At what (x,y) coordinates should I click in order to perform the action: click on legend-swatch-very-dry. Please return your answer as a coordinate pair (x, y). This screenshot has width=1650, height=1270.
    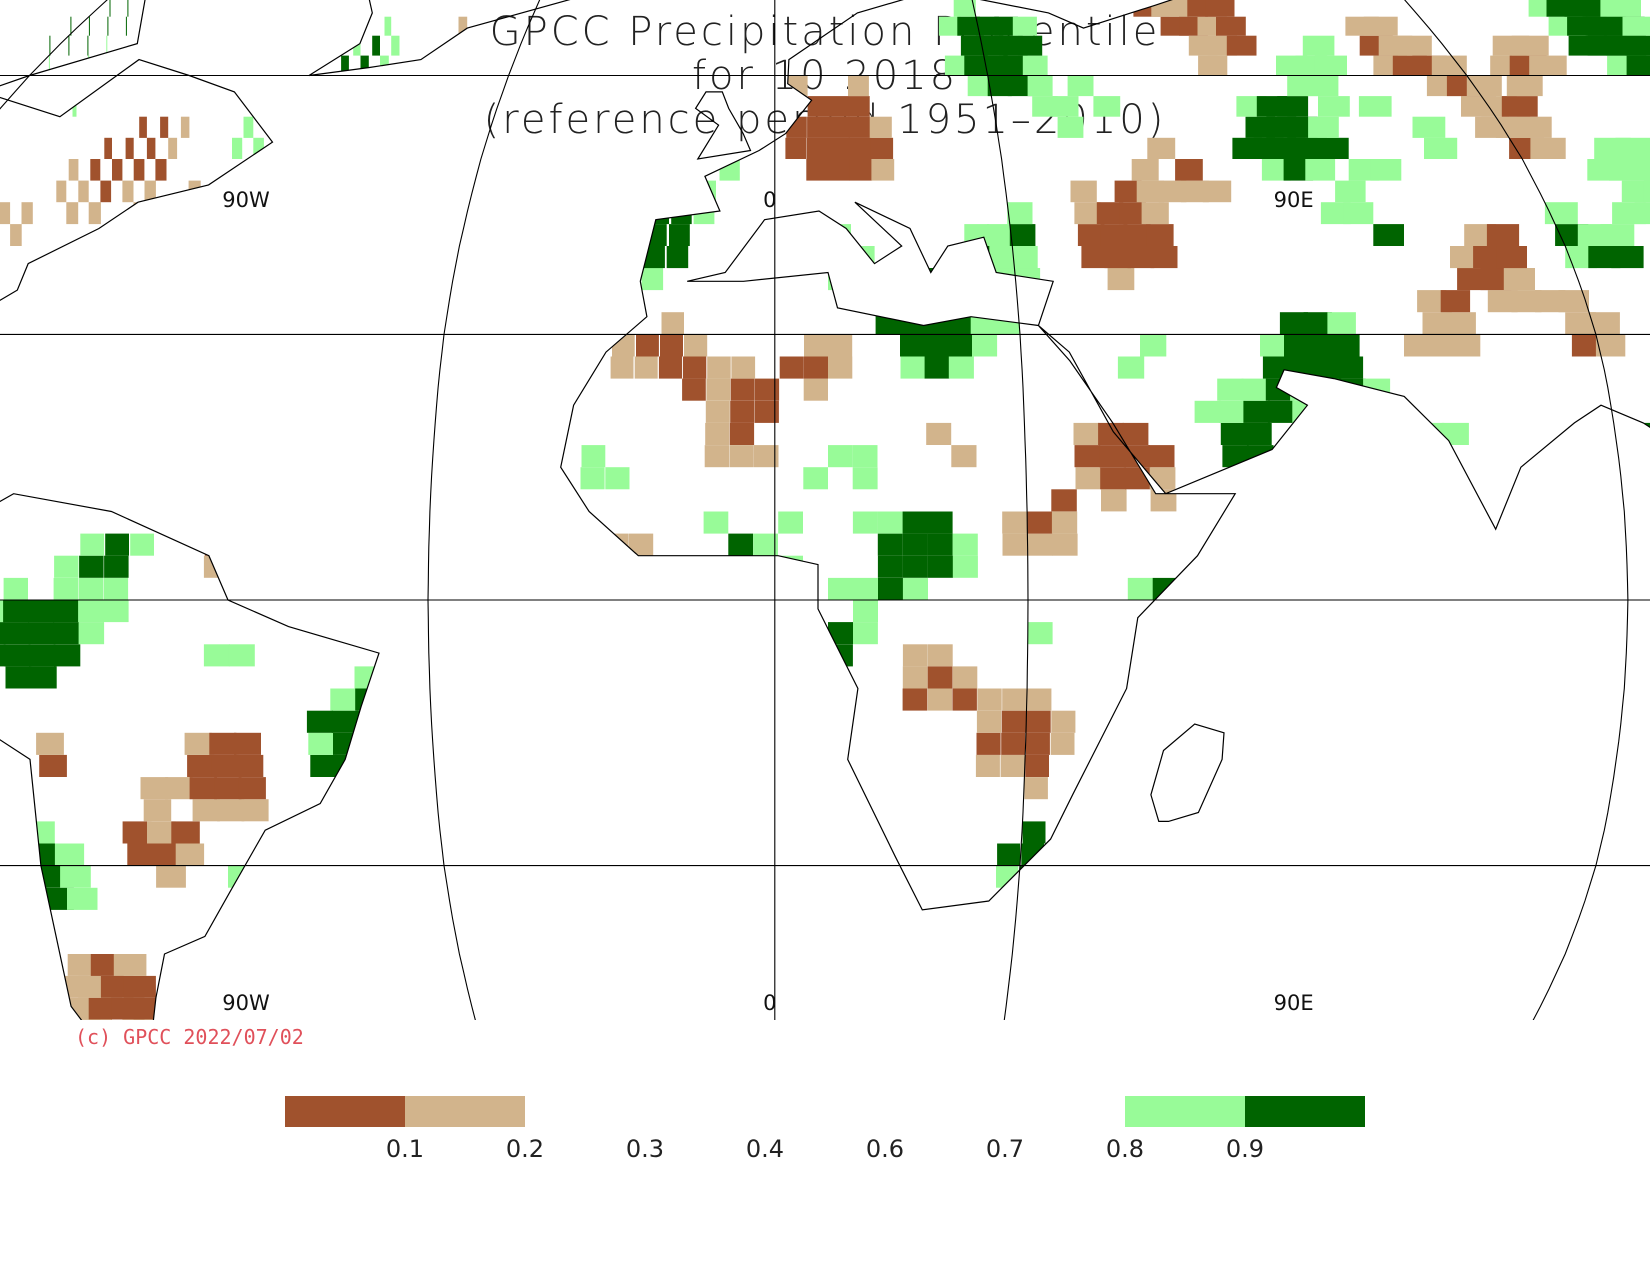
    Looking at the image, I should click on (345, 1111).